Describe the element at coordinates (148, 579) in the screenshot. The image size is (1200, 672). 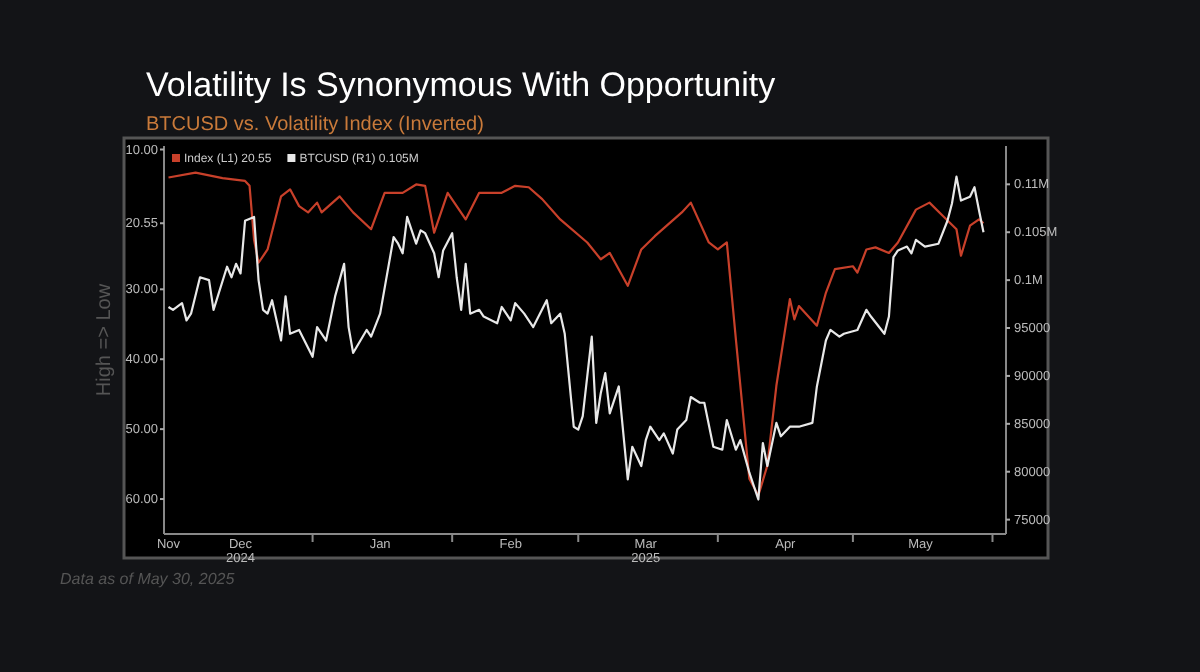
I see `text: Data as of May 30, 2025` at that location.